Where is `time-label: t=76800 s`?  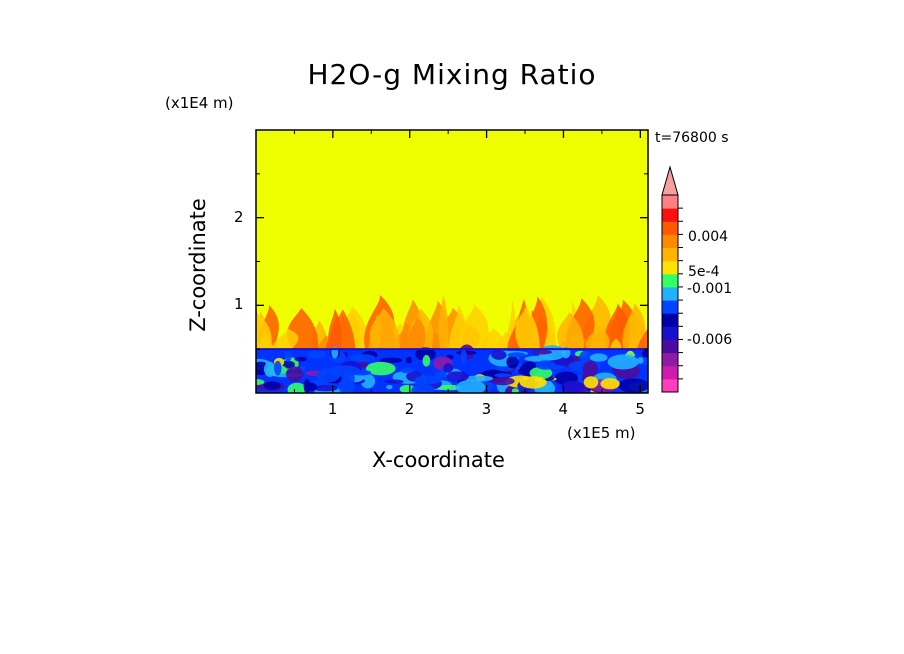 time-label: t=76800 s is located at coordinates (692, 138).